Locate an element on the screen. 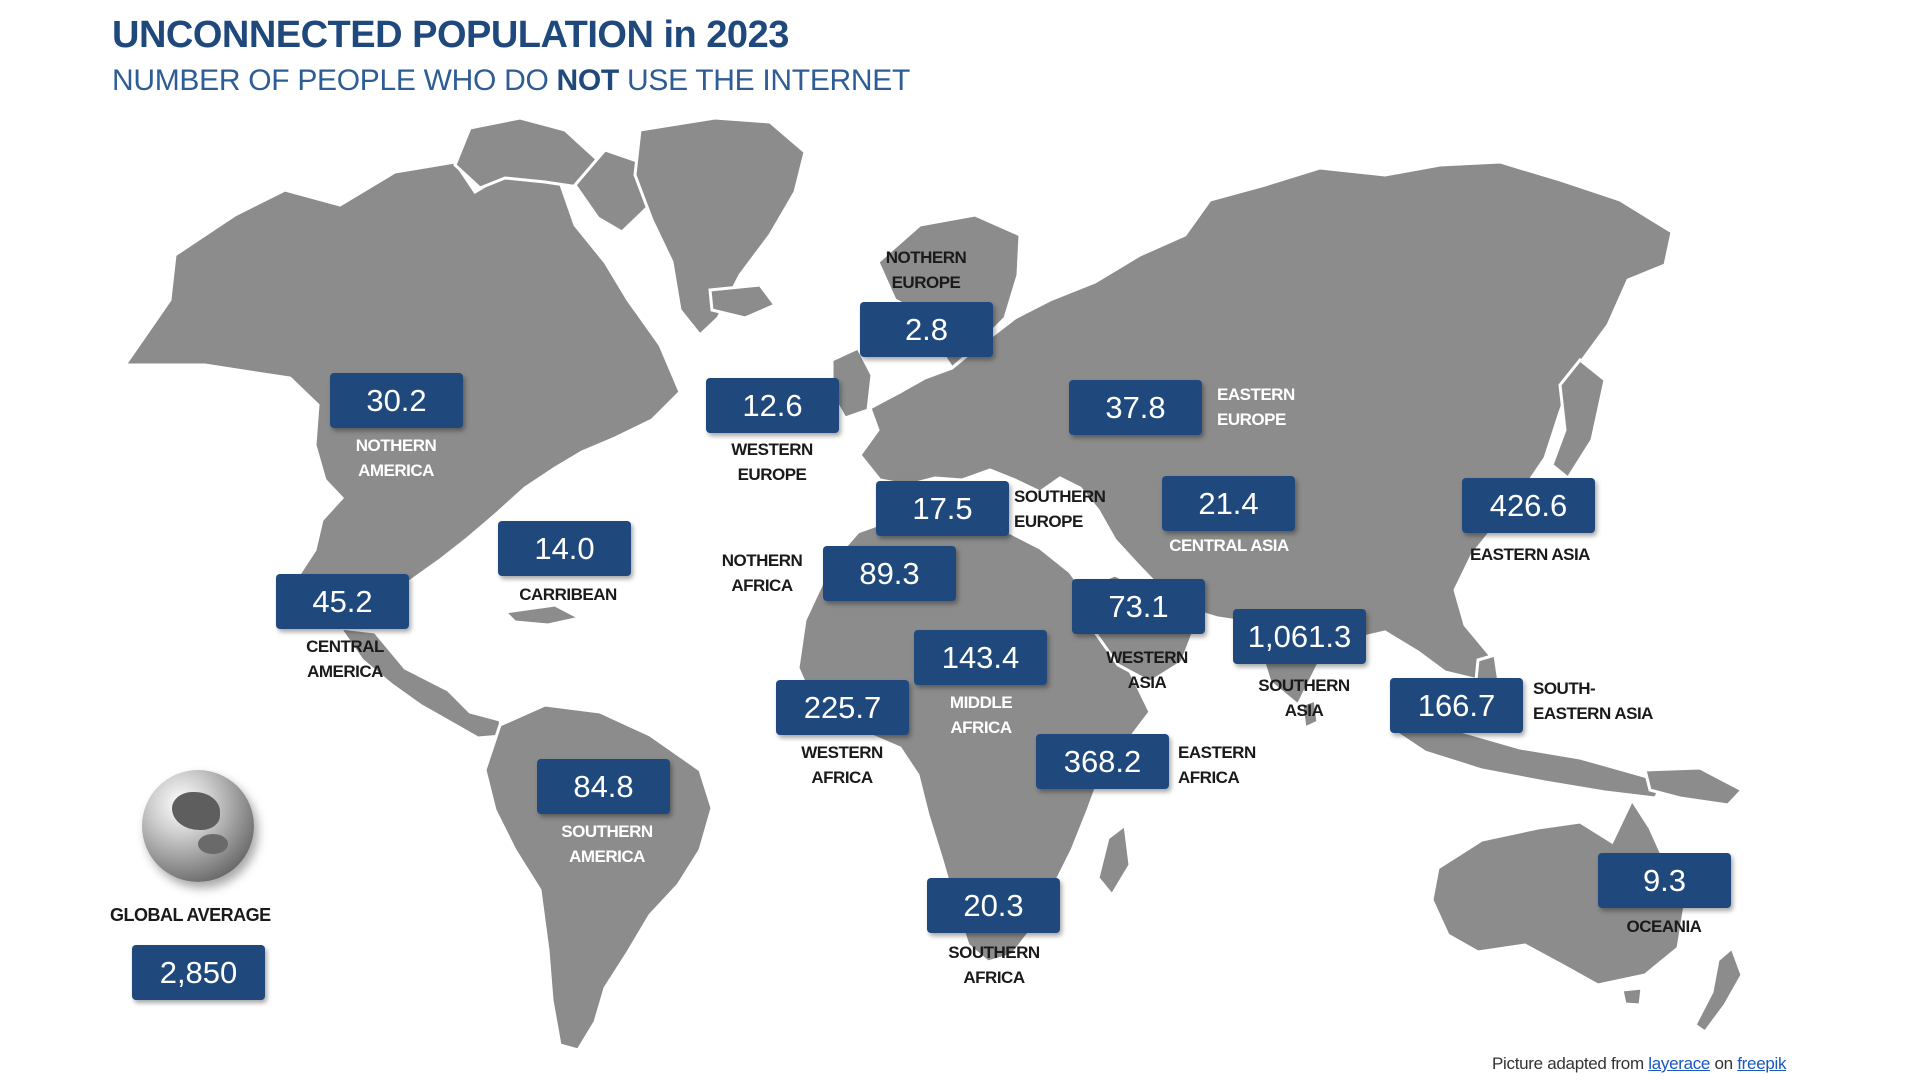  globe-icon is located at coordinates (198, 826).